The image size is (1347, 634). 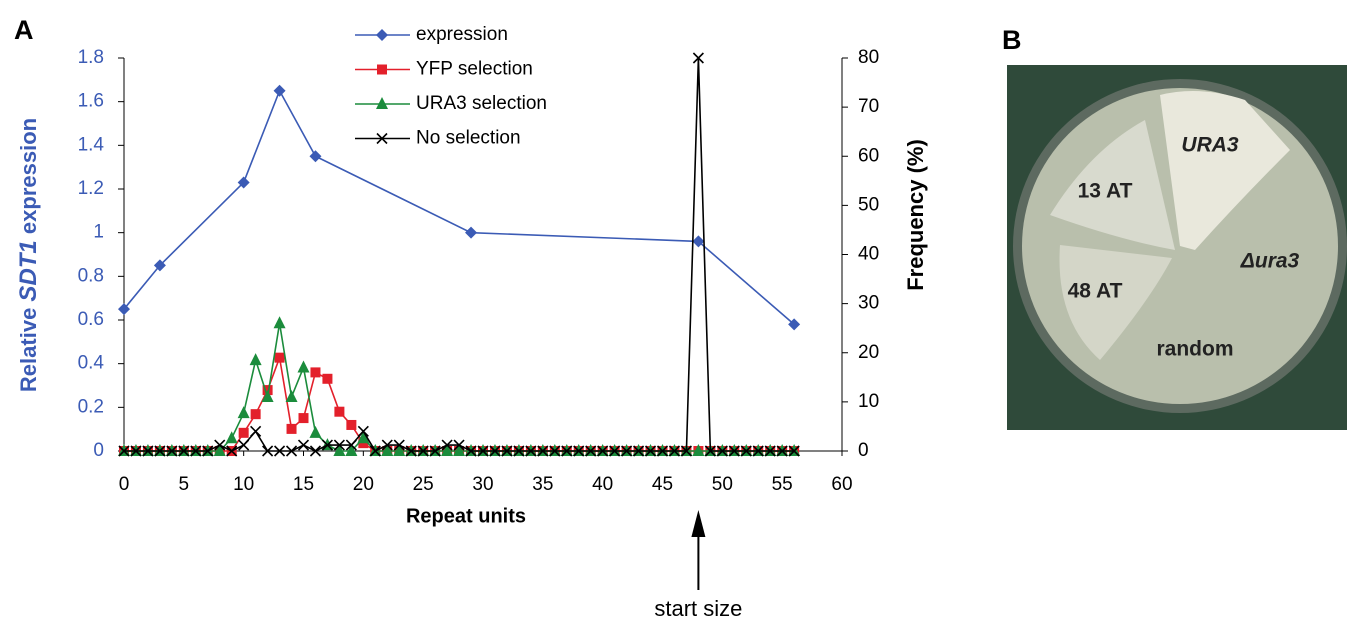 I want to click on legend-label: YFP selection, so click(x=474, y=69).